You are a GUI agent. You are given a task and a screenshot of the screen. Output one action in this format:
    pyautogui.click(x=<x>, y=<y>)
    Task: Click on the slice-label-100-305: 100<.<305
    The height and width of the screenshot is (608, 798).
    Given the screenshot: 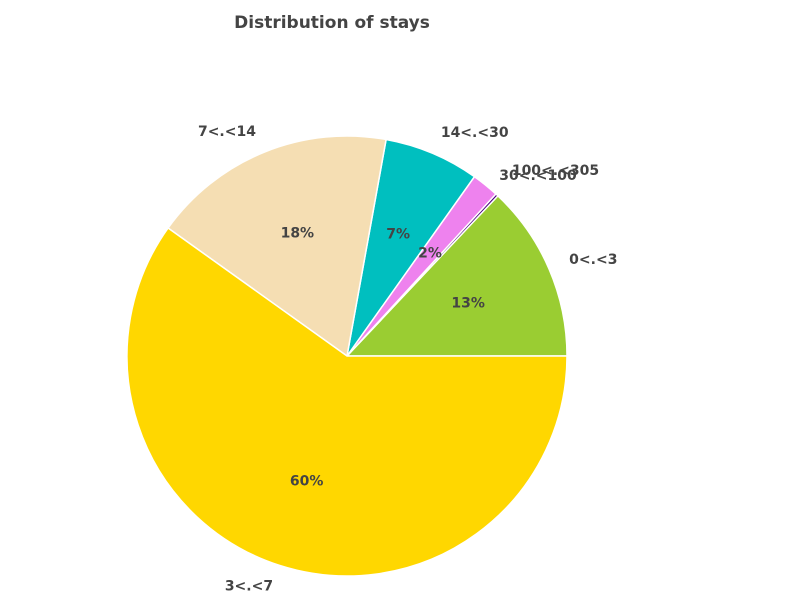 What is the action you would take?
    pyautogui.click(x=555, y=171)
    